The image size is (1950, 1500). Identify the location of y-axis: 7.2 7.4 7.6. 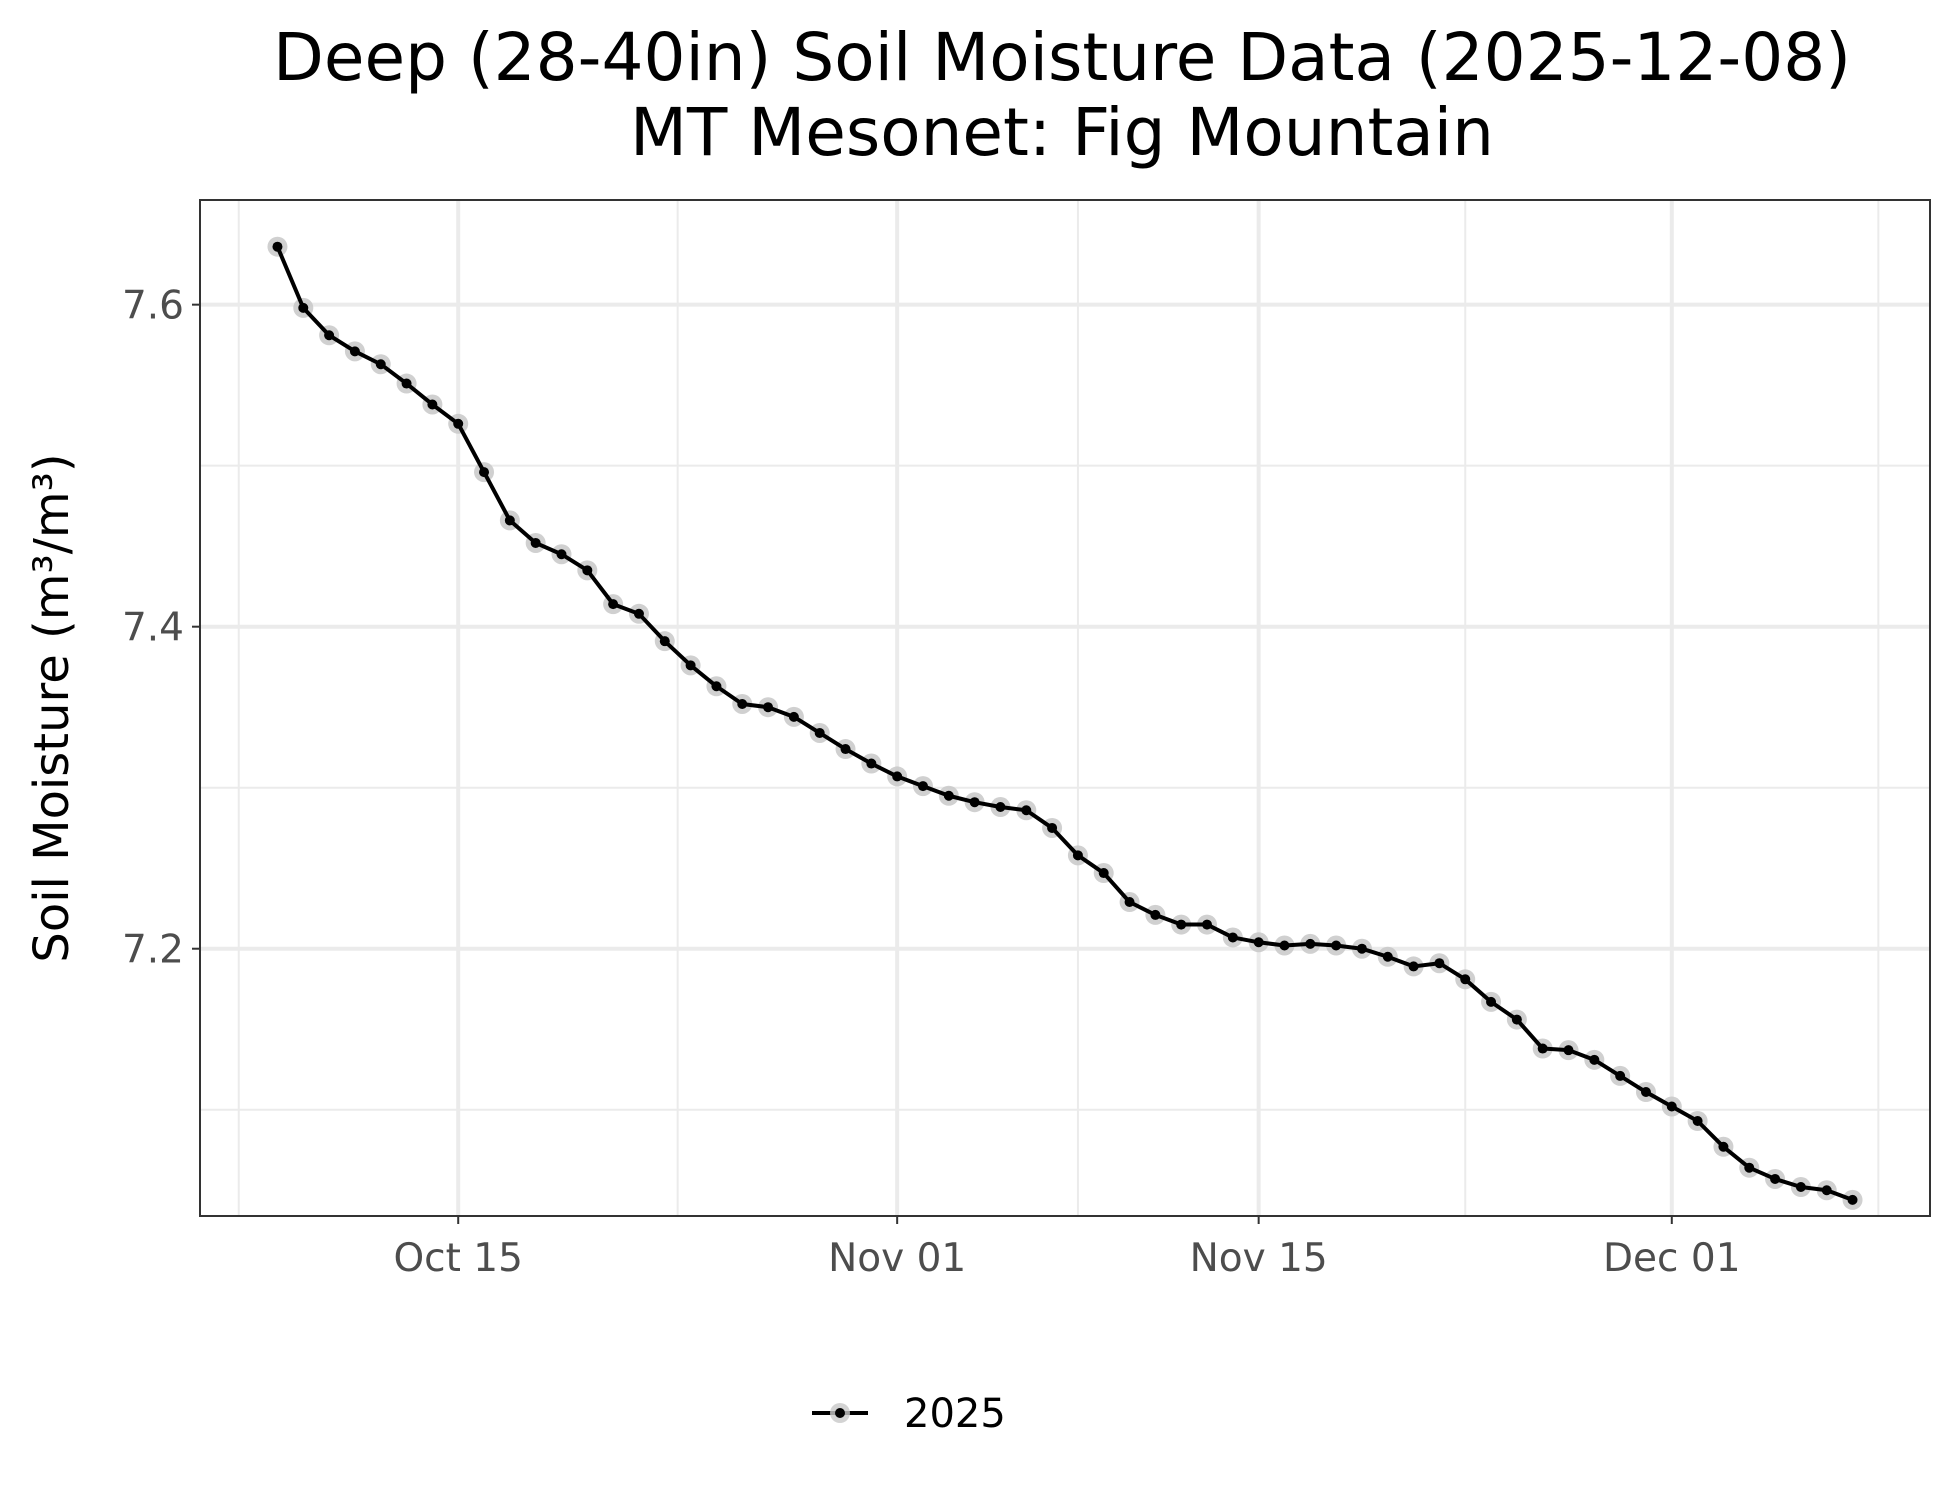
(161, 628).